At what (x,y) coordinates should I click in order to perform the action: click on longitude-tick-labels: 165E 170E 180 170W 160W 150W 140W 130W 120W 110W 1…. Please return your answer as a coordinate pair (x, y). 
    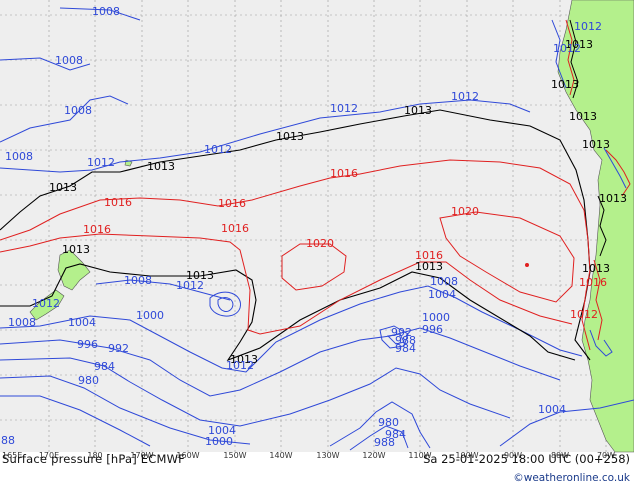
    Looking at the image, I should click on (308, 455).